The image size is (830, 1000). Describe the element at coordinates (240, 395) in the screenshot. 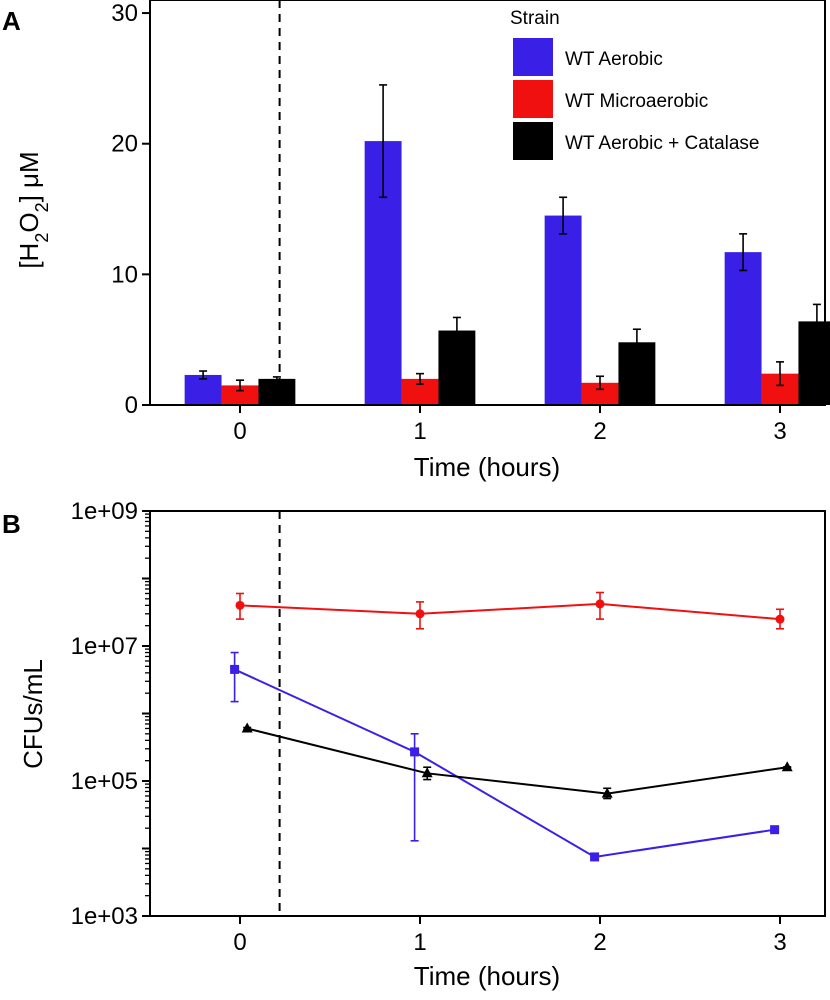

I see `bar-wt-microaerobic-t0` at that location.